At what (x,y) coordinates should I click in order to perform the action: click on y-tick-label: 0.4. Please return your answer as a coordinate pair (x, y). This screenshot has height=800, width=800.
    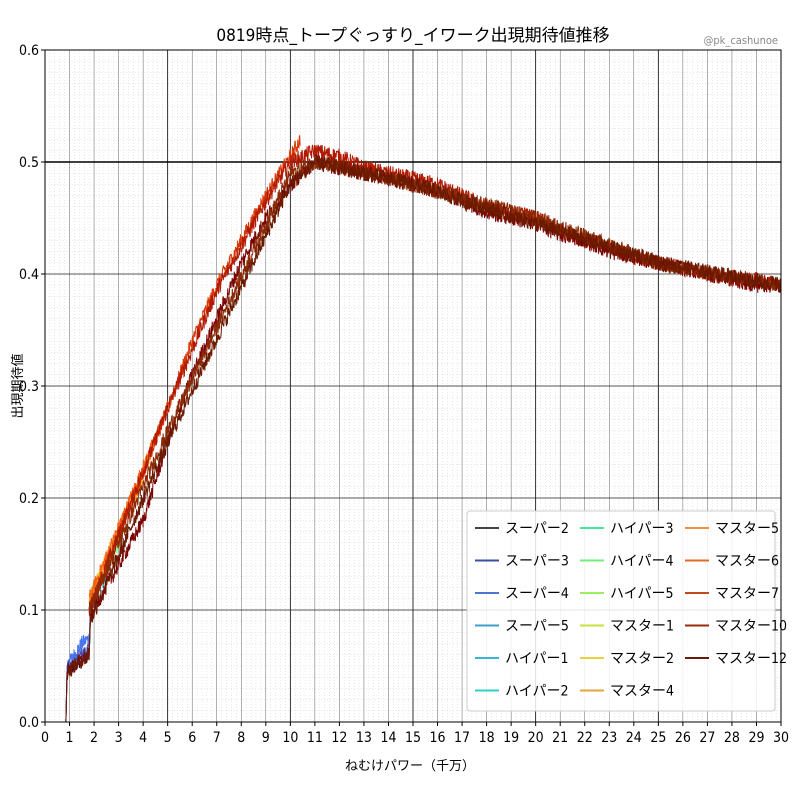
    Looking at the image, I should click on (29, 275).